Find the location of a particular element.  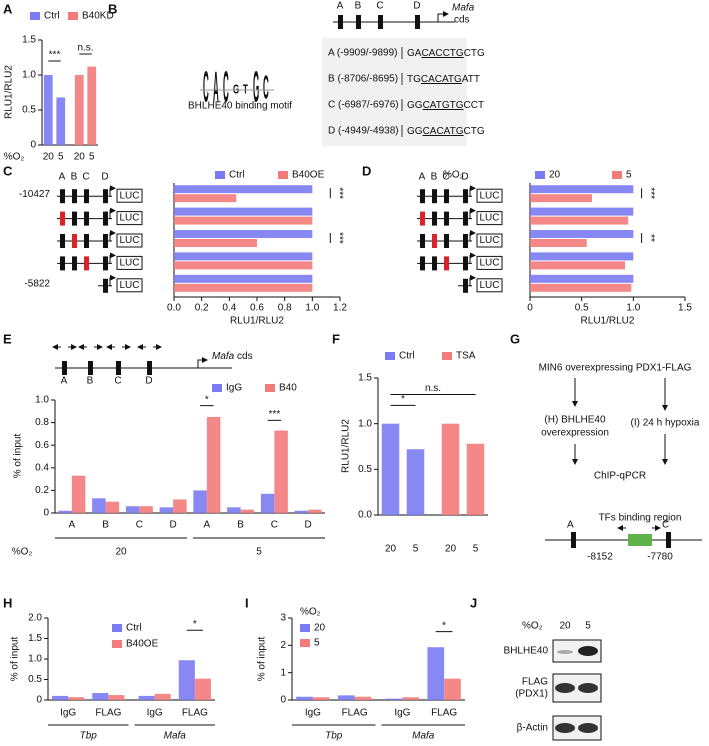

panel-letter: C is located at coordinates (8, 170).